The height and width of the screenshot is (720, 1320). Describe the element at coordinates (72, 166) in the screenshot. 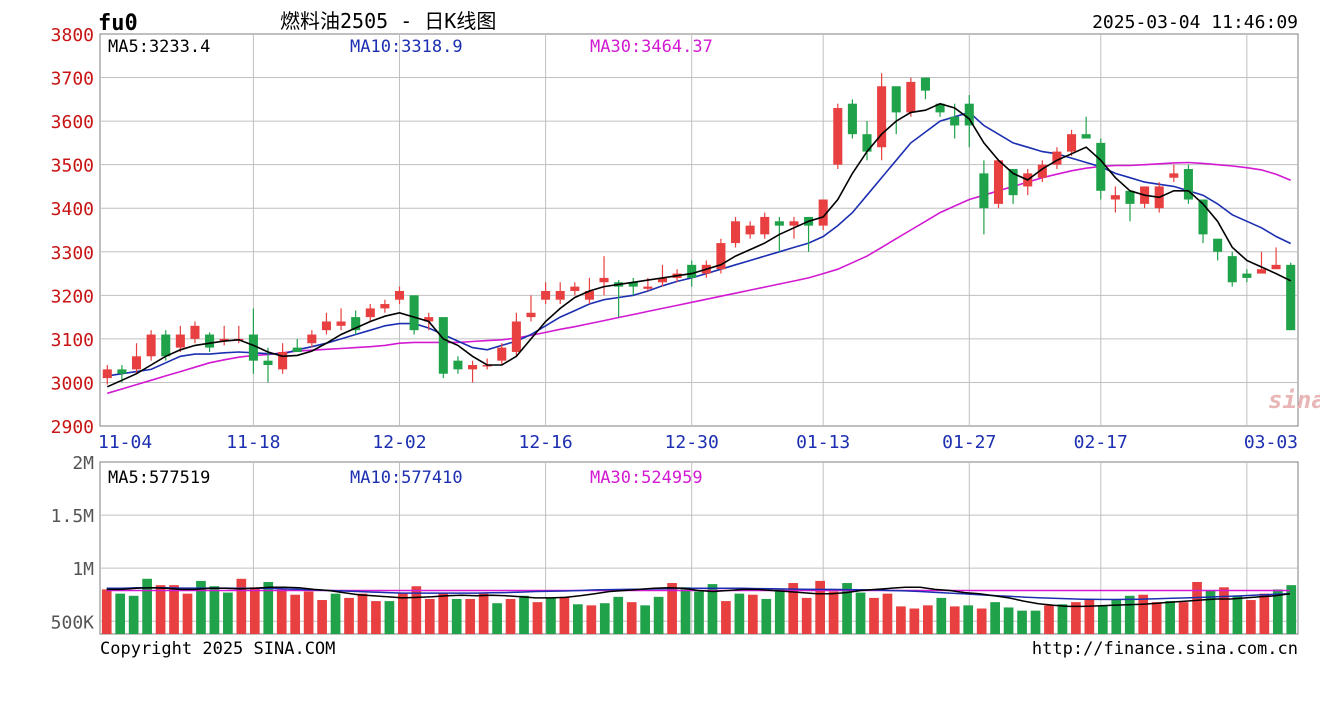

I see `price-y-tick: 3500` at that location.